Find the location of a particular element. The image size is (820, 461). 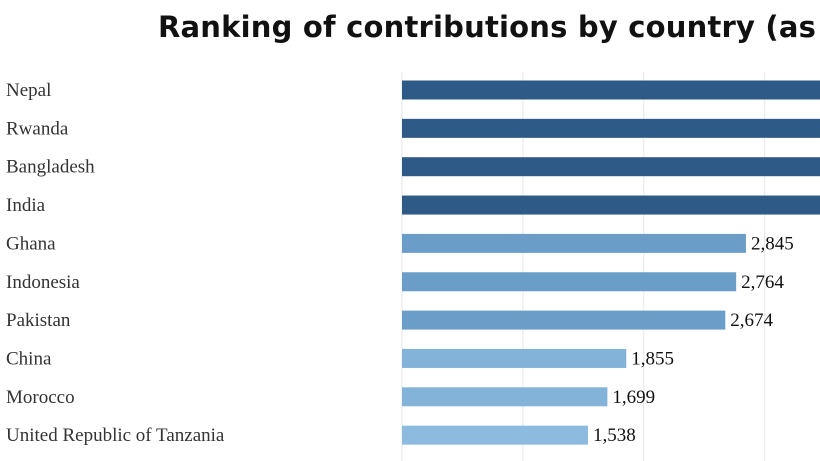

category-label: Bangladesh is located at coordinates (50, 167).